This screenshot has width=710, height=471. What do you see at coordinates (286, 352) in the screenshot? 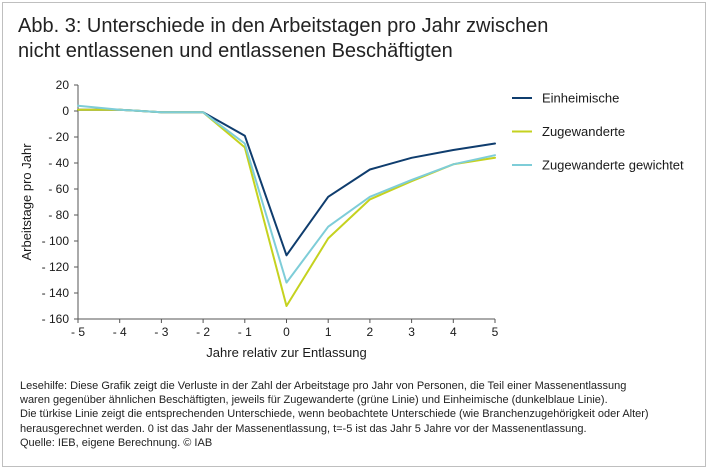
I see `x-axis-title: Jahre relativ zur Entlassung` at bounding box center [286, 352].